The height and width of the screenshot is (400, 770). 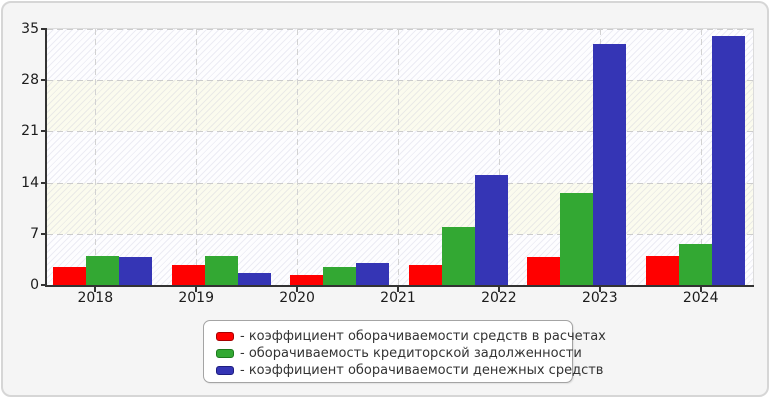 What do you see at coordinates (499, 298) in the screenshot?
I see `x-tick-label-2022: 2022` at bounding box center [499, 298].